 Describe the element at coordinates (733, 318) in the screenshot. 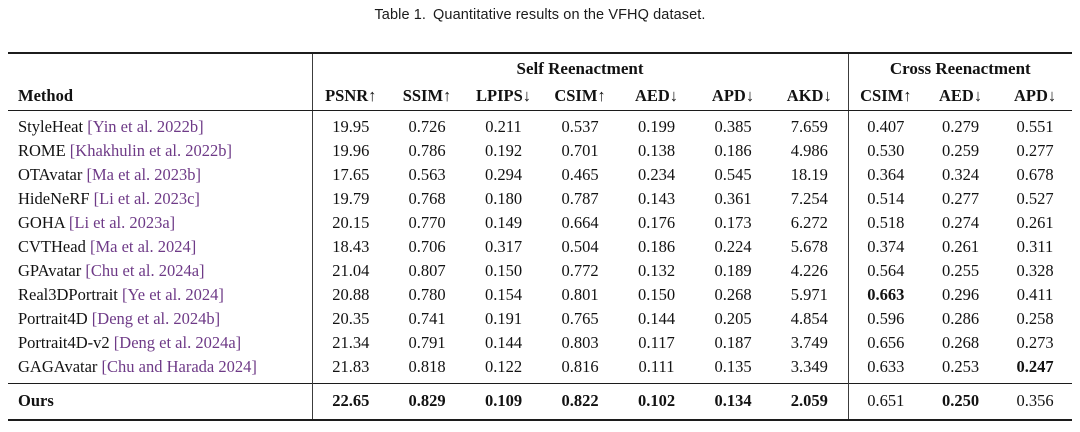

I see `metric-cell: 0.205` at that location.